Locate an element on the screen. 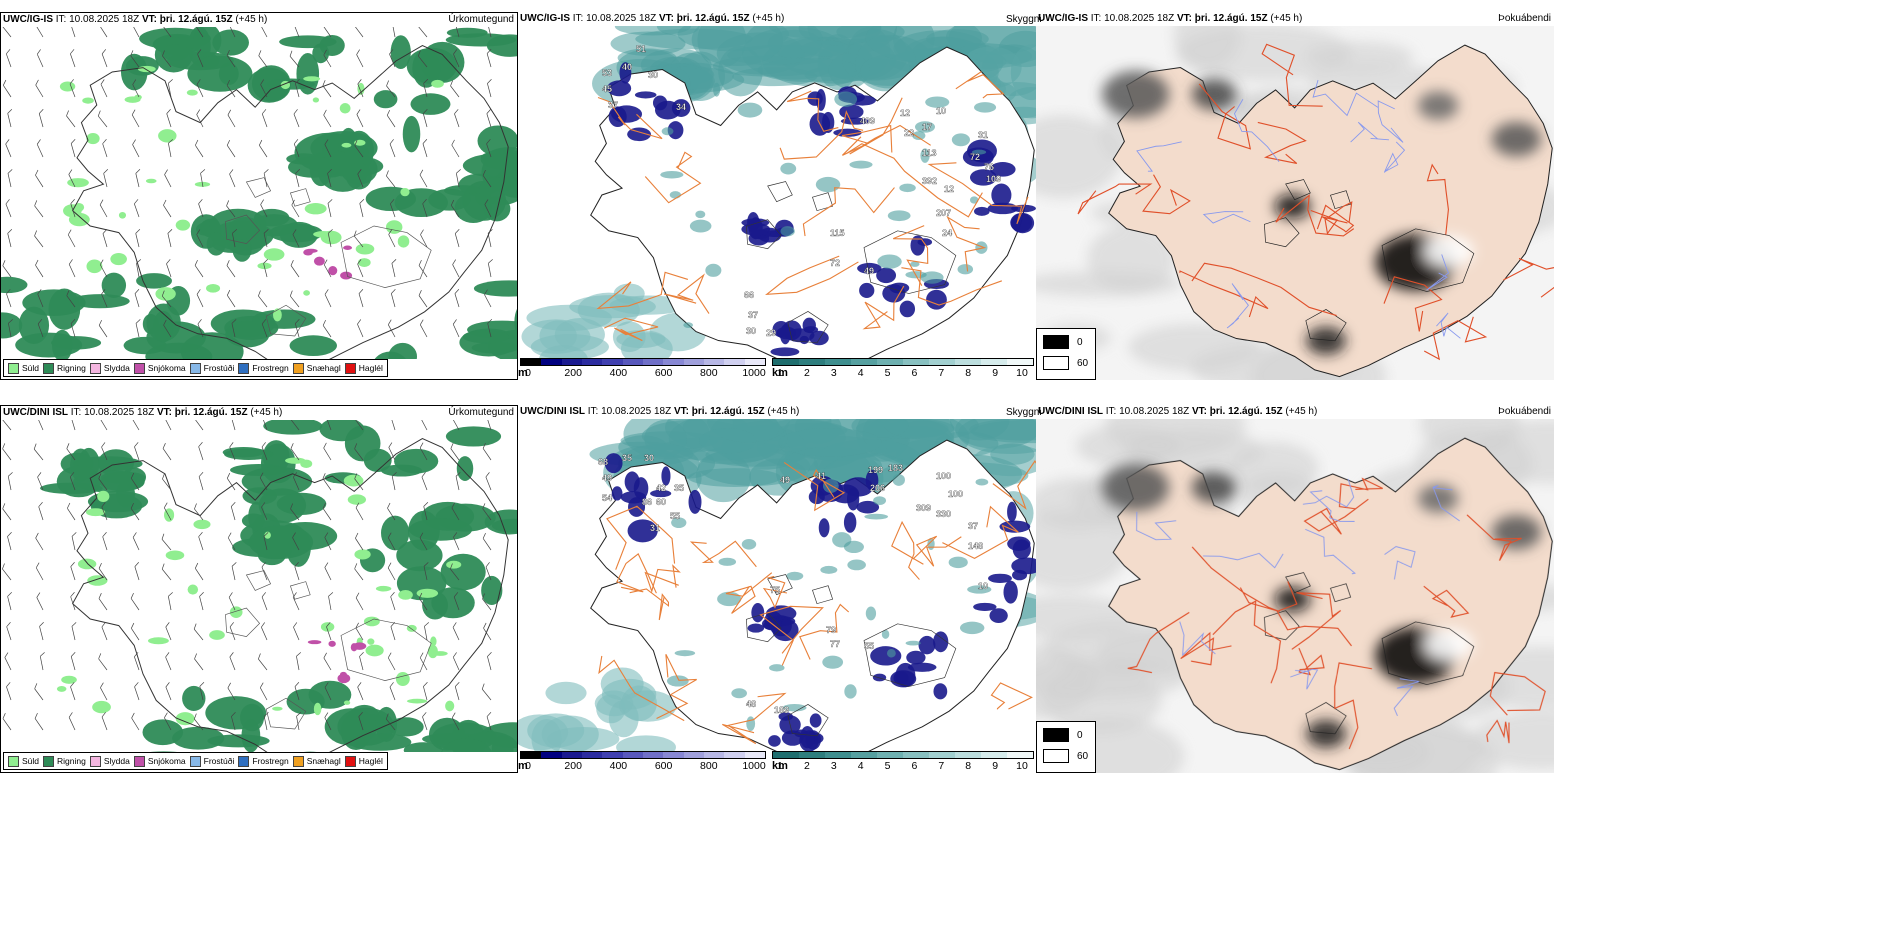  visibility-value-label: 22 is located at coordinates (909, 133).